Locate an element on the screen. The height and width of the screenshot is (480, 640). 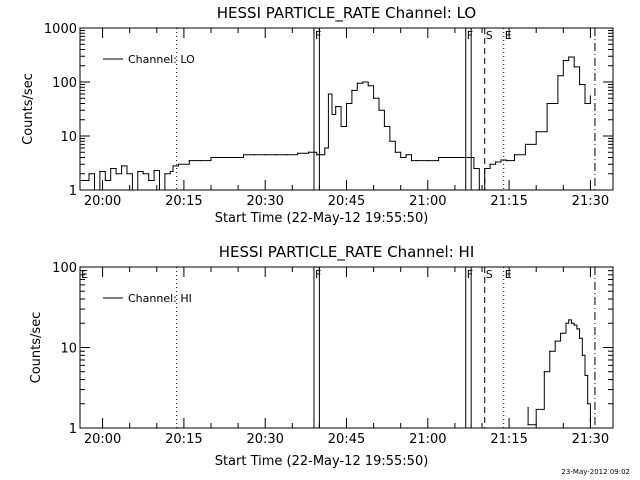
chart-title: HESSI PARTICLE_RATE Channel: LO is located at coordinates (346, 13).